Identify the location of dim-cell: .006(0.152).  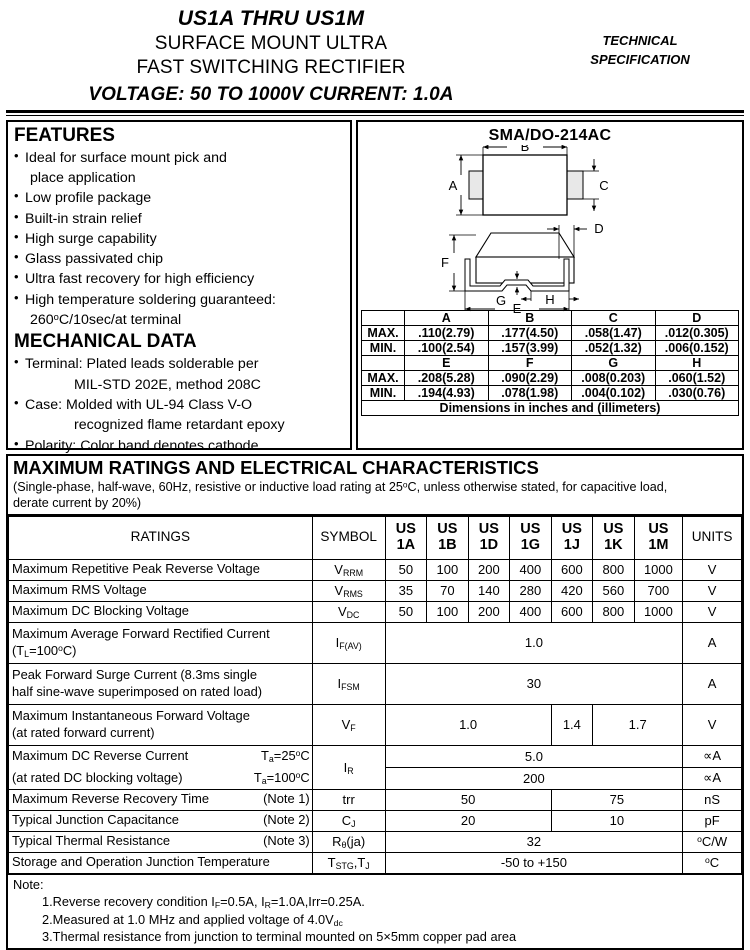
(696, 347).